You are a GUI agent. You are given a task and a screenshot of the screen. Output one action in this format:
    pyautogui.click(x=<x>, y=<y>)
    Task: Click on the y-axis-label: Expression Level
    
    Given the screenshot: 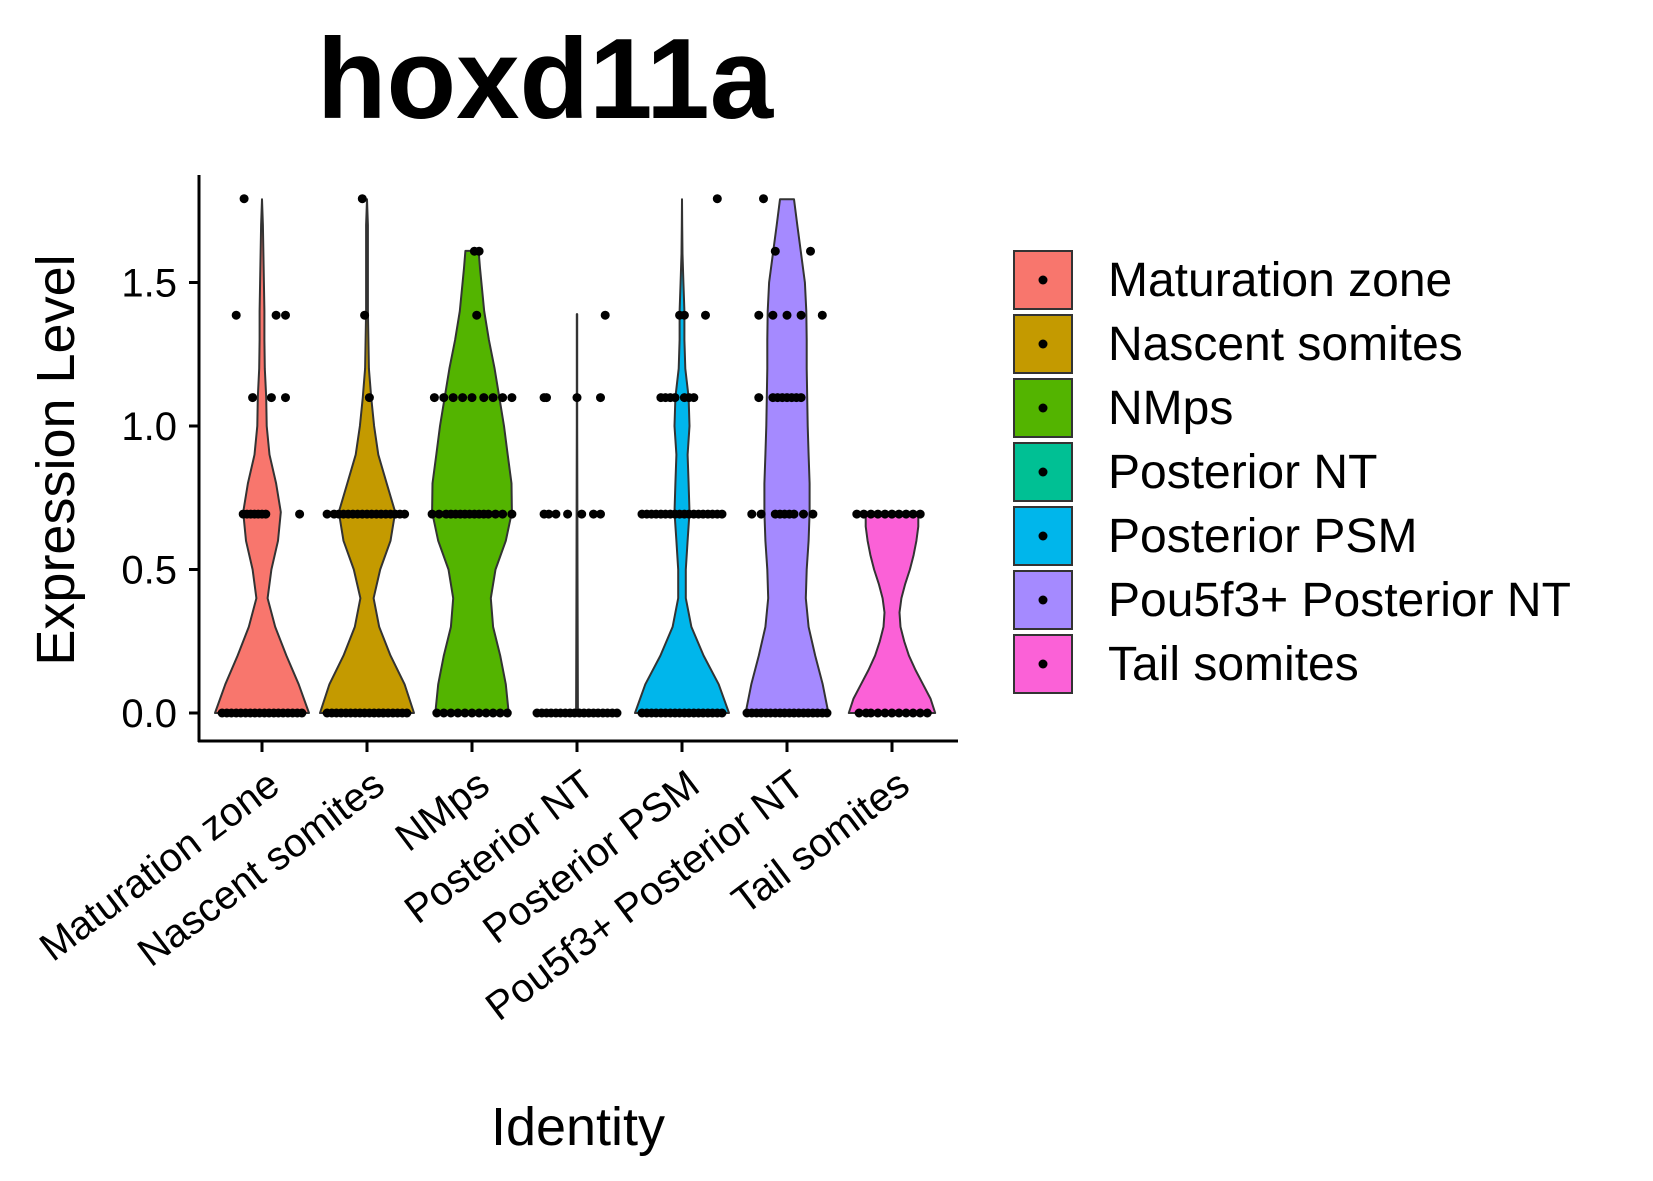 What is the action you would take?
    pyautogui.click(x=56, y=459)
    